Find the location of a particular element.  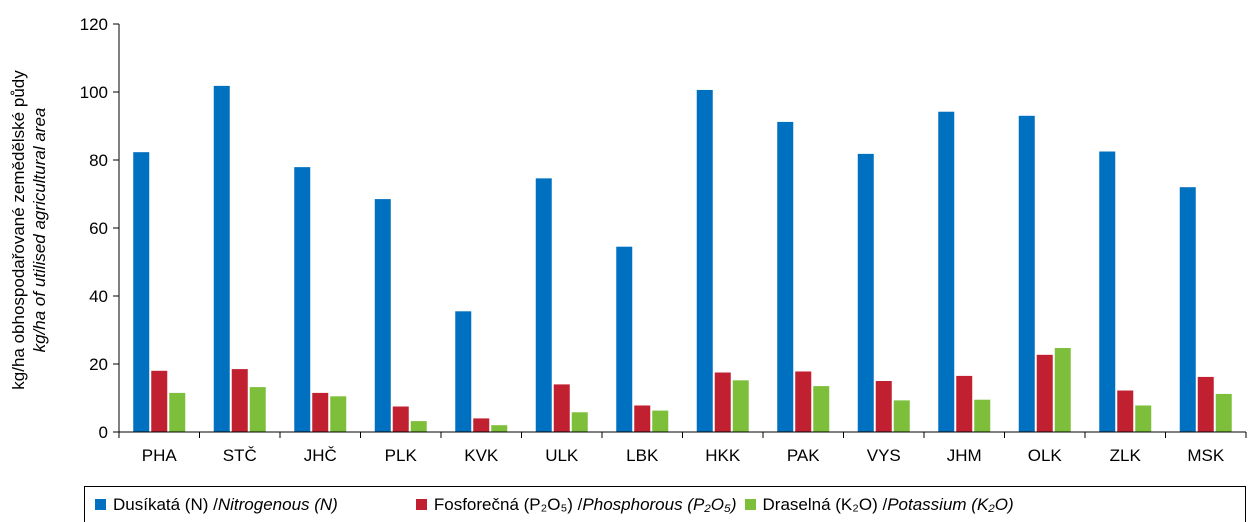

legend-item-phosphorous: Fosforečná (P₂O₅) / Phosphorous (P₂O₅) is located at coordinates (576, 504).